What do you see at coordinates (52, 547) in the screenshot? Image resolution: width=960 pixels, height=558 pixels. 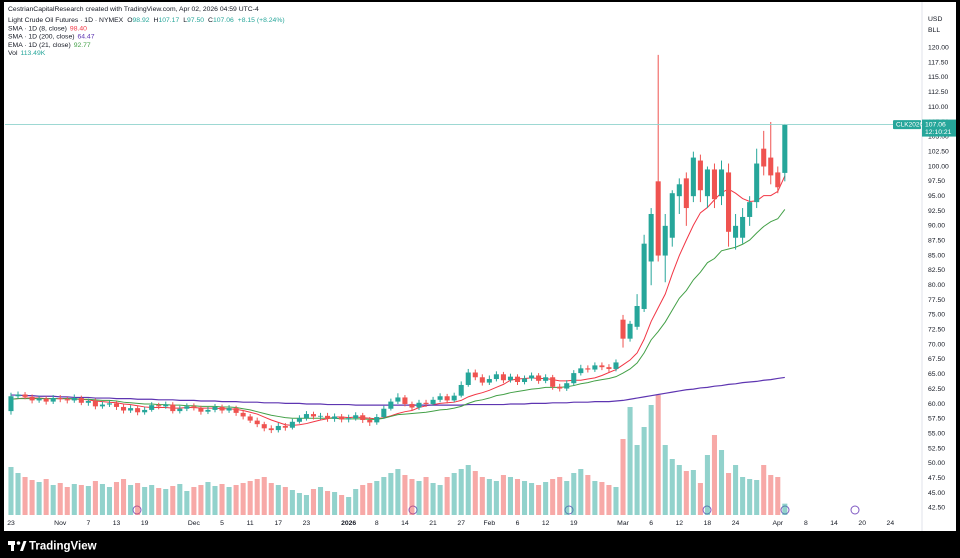 I see `footer-logo: TradingView` at bounding box center [52, 547].